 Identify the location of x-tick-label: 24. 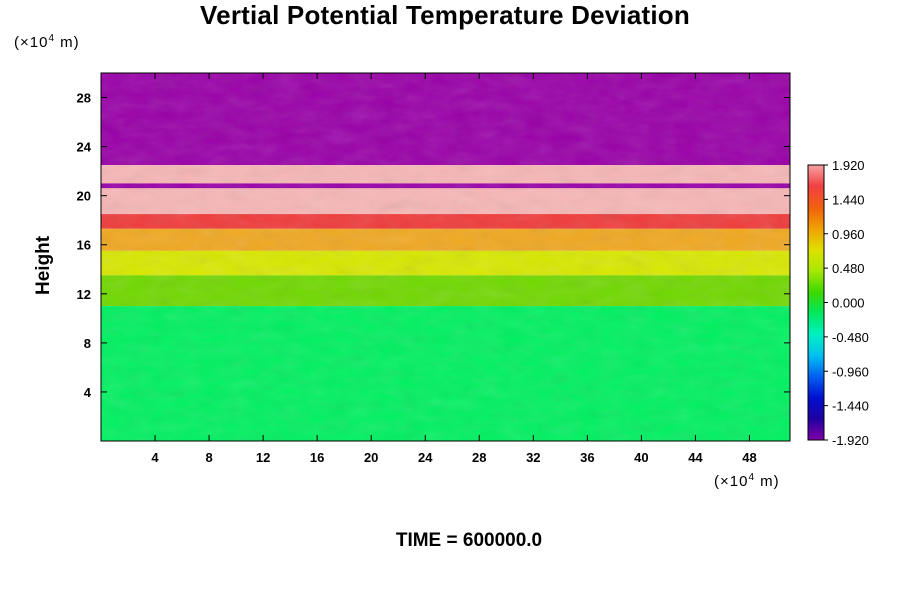
(425, 457).